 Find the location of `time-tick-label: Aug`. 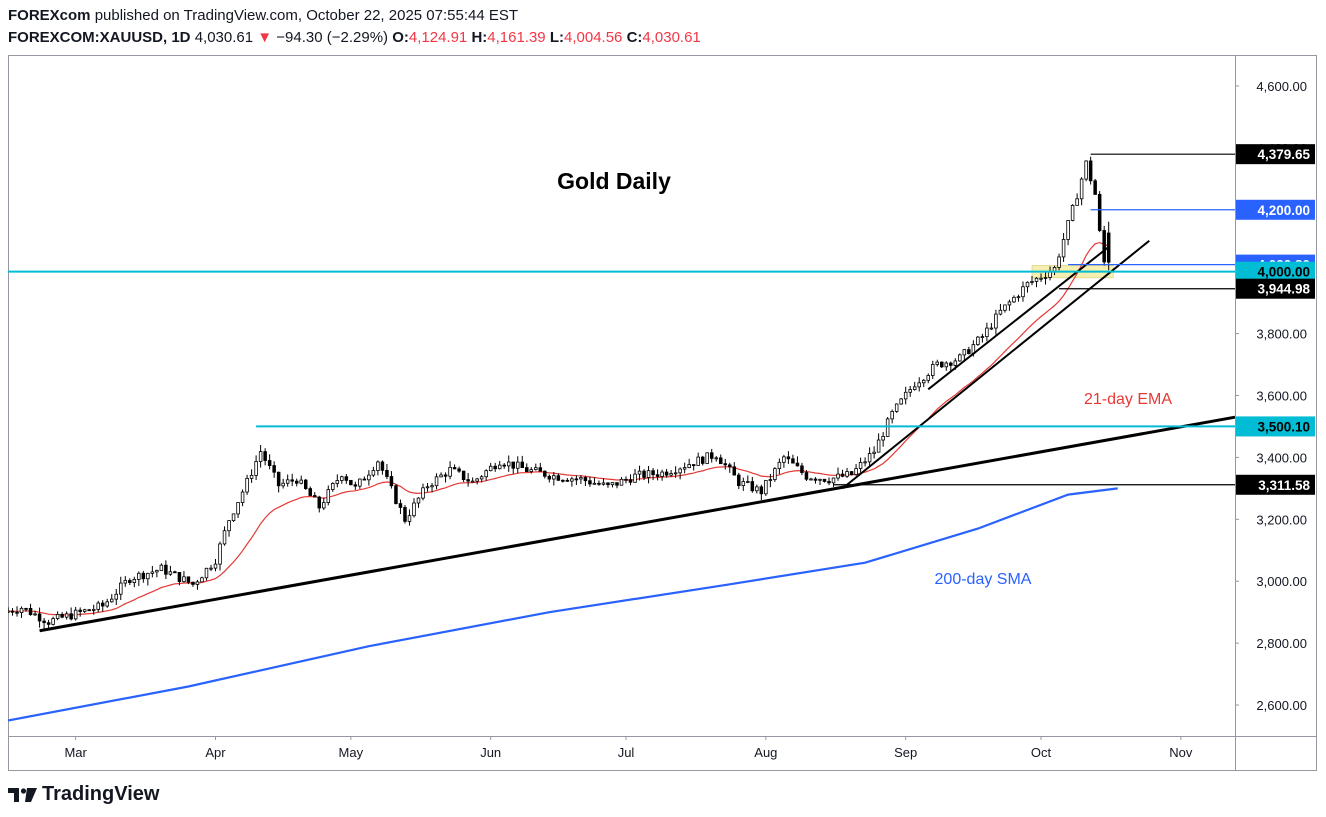

time-tick-label: Aug is located at coordinates (765, 752).